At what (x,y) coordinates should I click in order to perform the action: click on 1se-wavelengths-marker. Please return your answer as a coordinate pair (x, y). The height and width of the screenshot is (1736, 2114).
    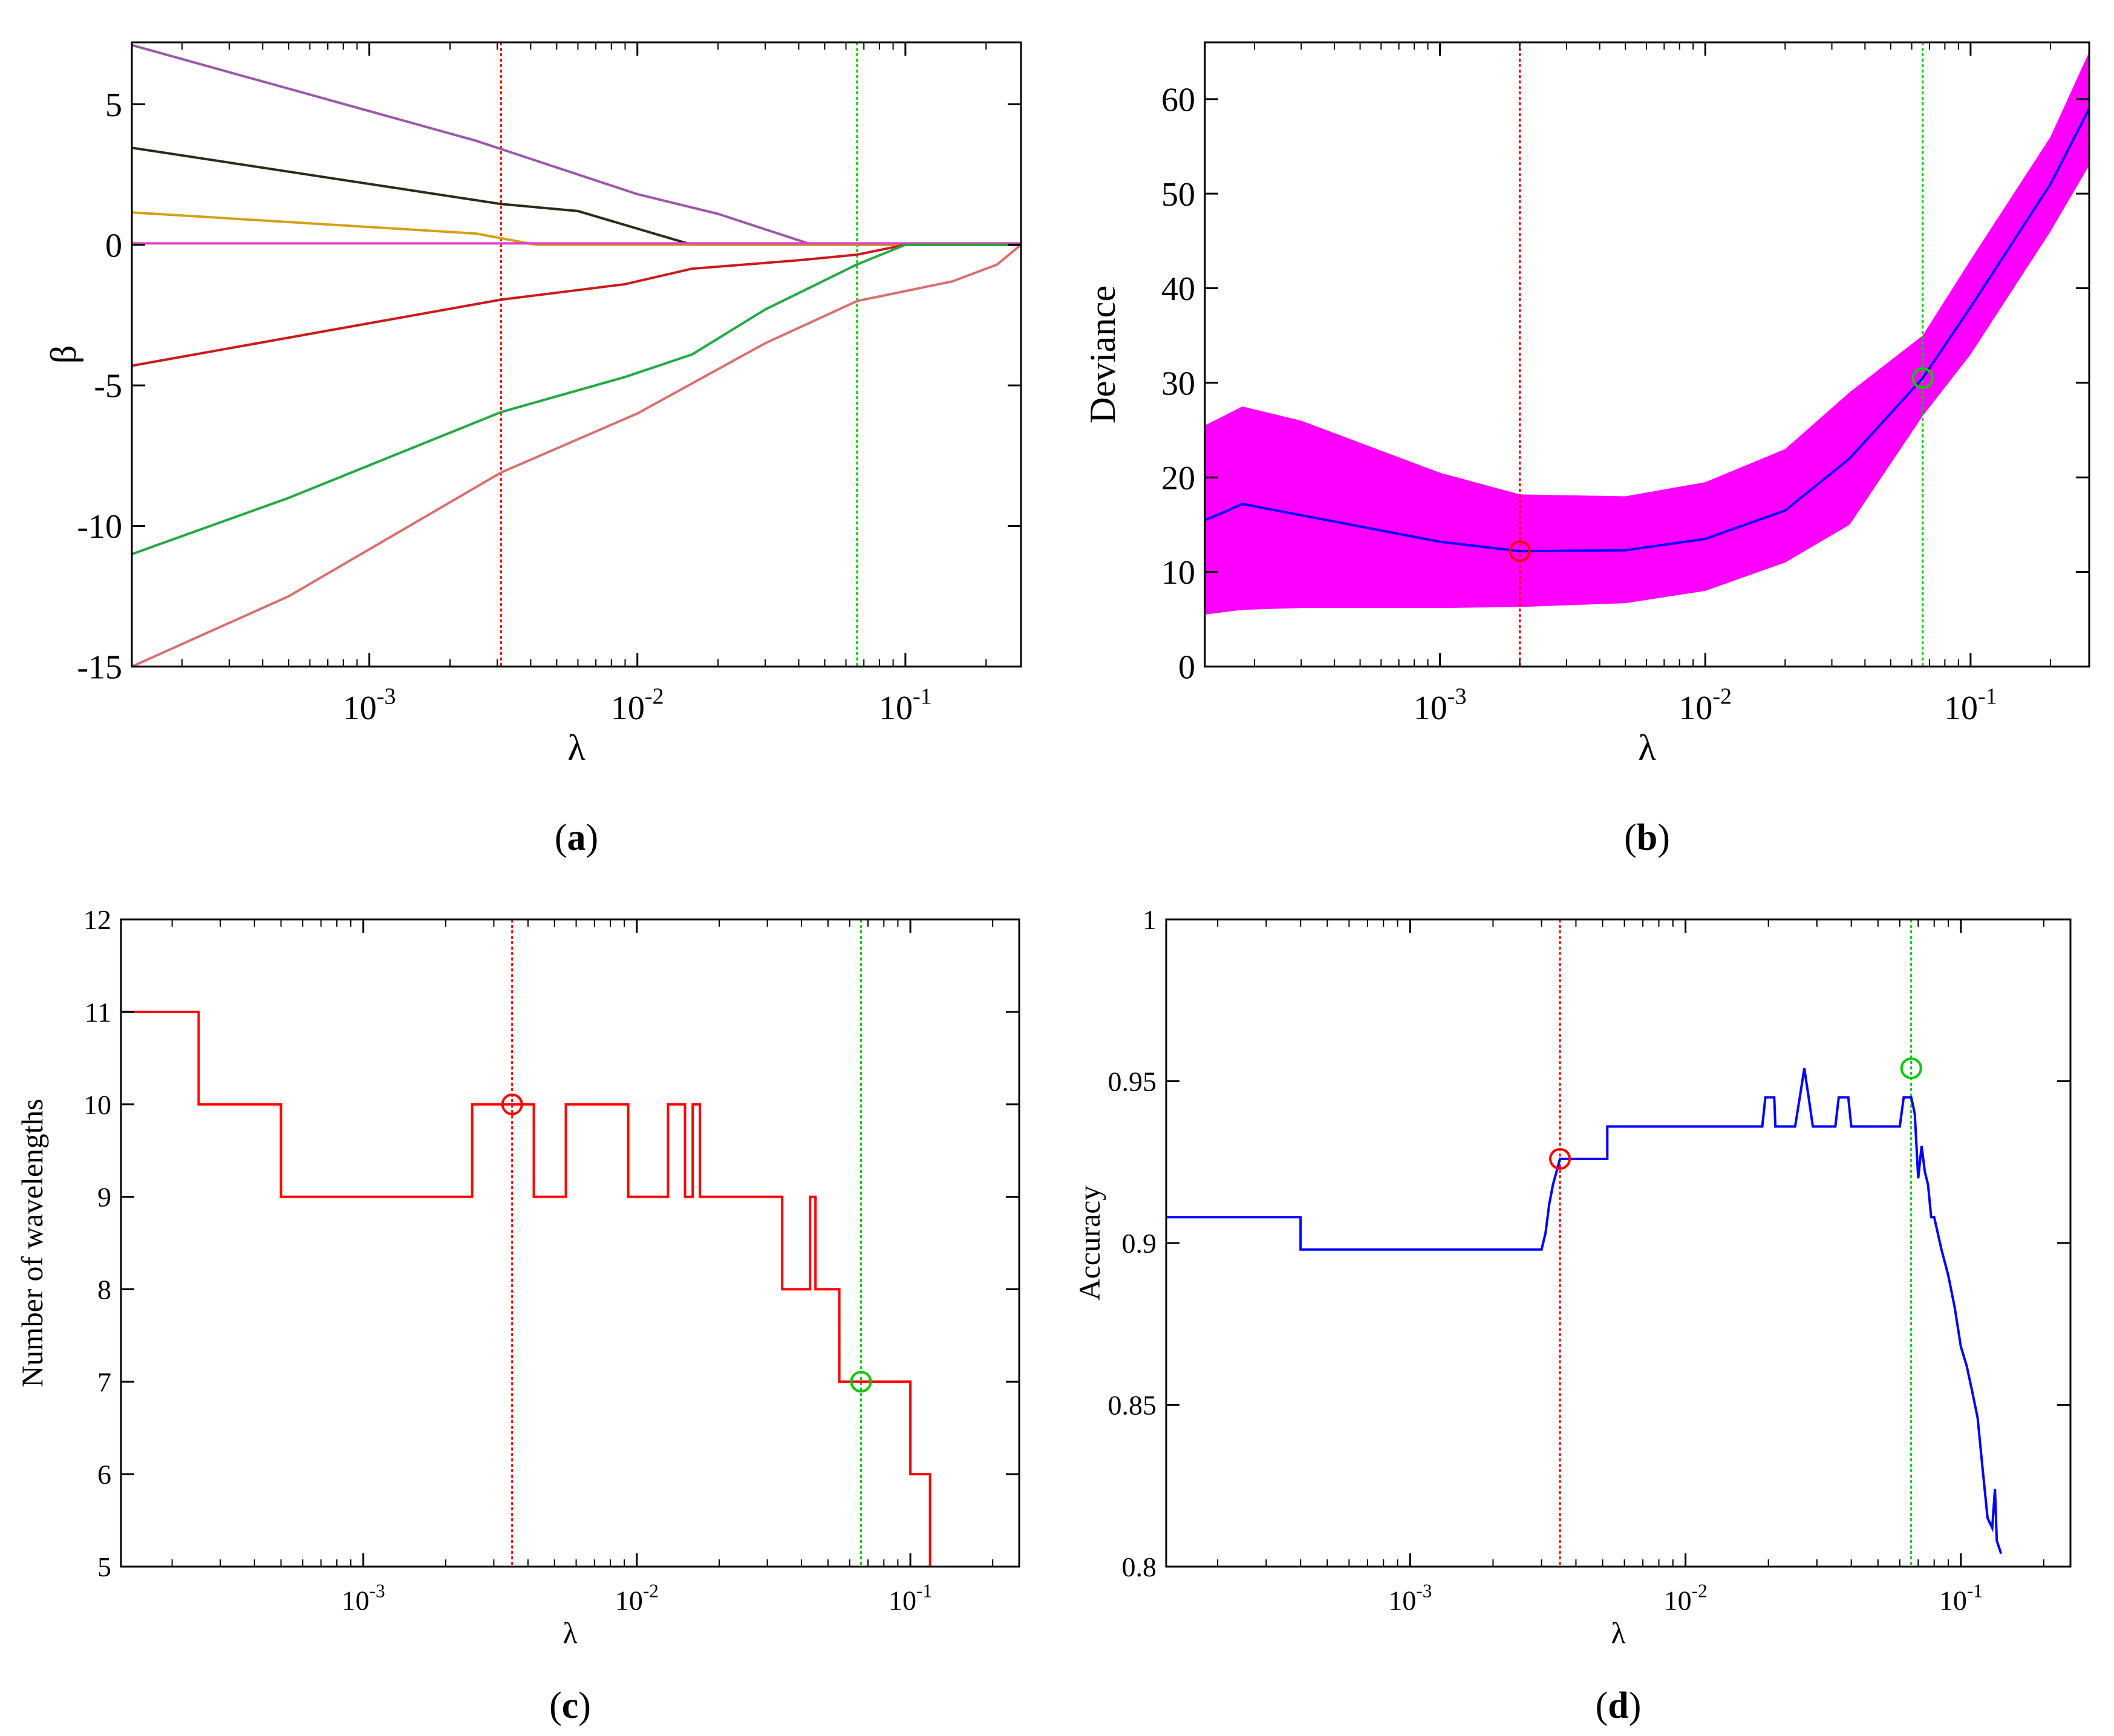
    Looking at the image, I should click on (861, 1382).